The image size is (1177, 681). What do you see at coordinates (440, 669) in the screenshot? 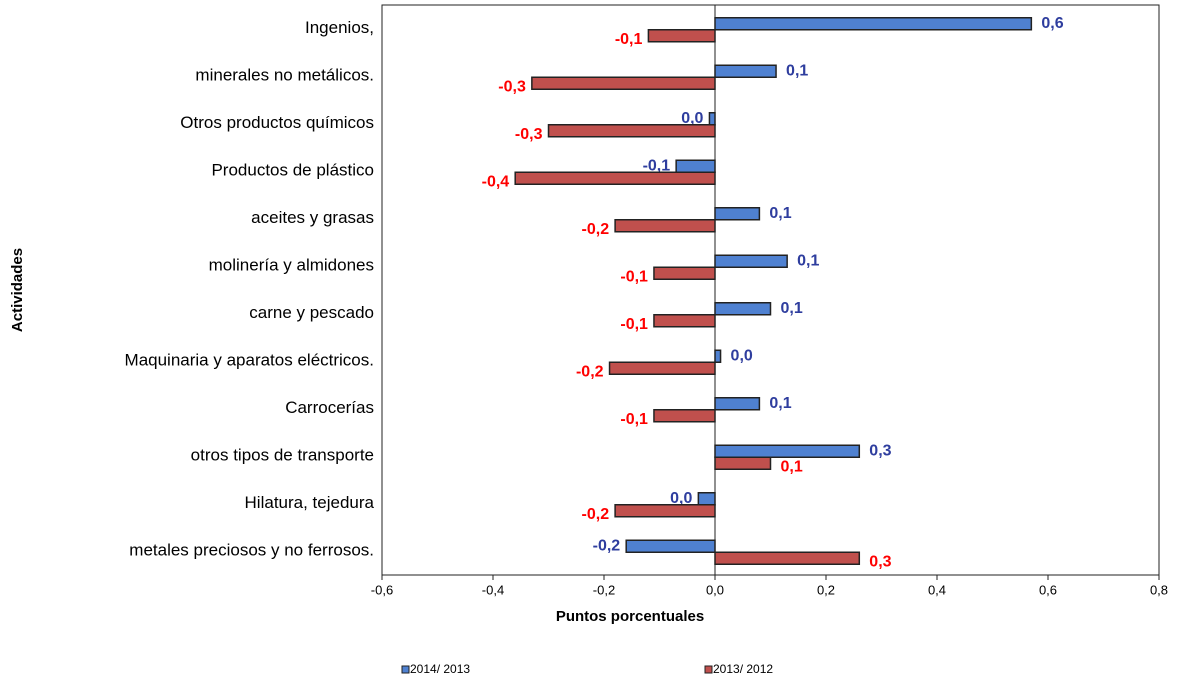
I see `legend-label: 2014/ 2013` at bounding box center [440, 669].